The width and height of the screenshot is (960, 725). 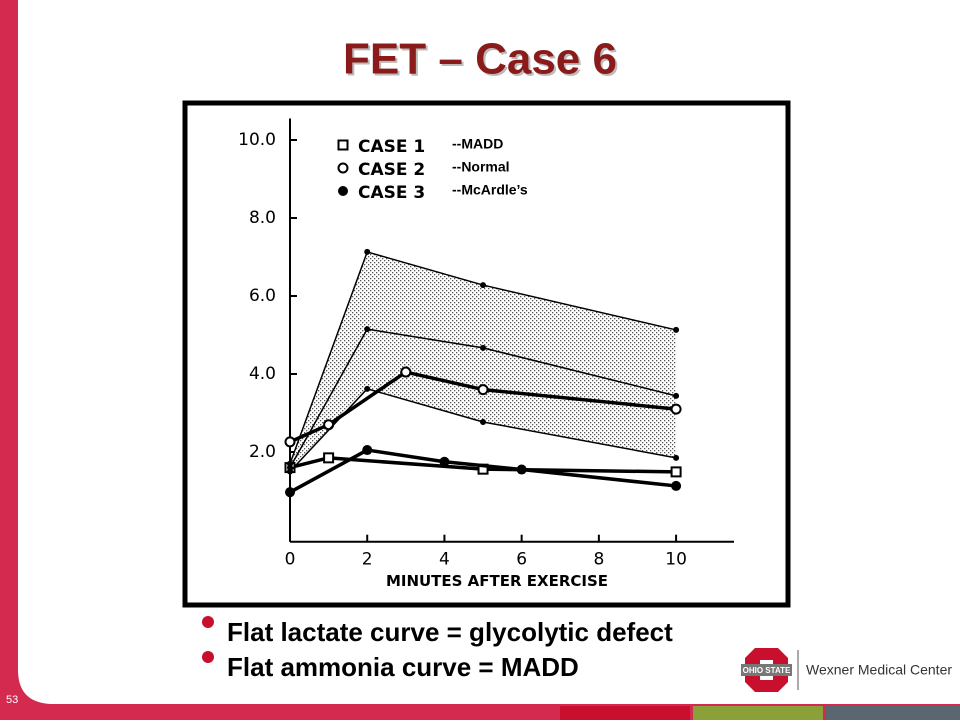 What do you see at coordinates (391, 170) in the screenshot?
I see `legend-label: CASE 2` at bounding box center [391, 170].